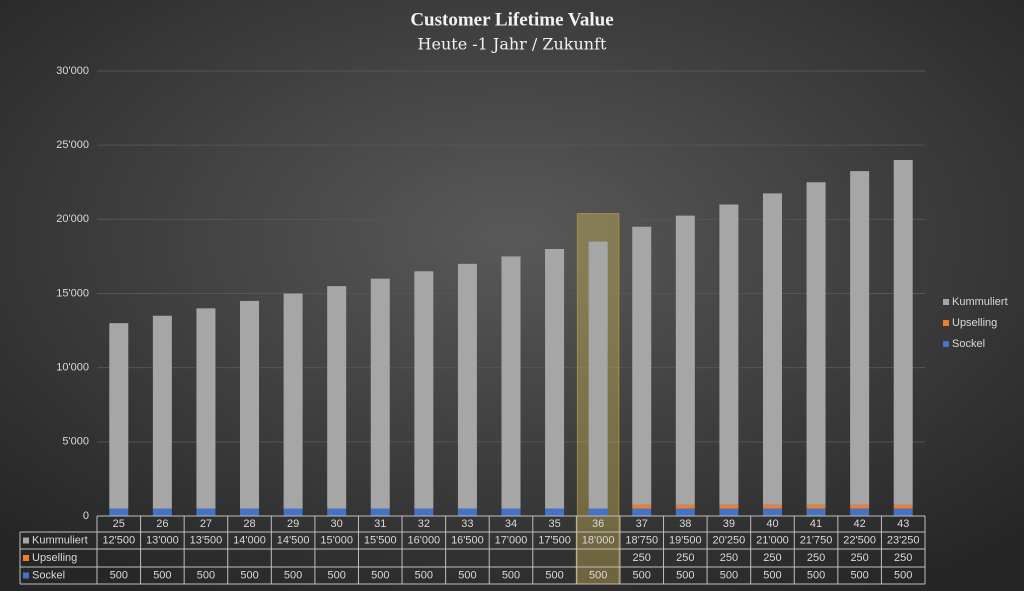 The height and width of the screenshot is (591, 1024). Describe the element at coordinates (380, 524) in the screenshot. I see `x-tick-label: 31` at that location.